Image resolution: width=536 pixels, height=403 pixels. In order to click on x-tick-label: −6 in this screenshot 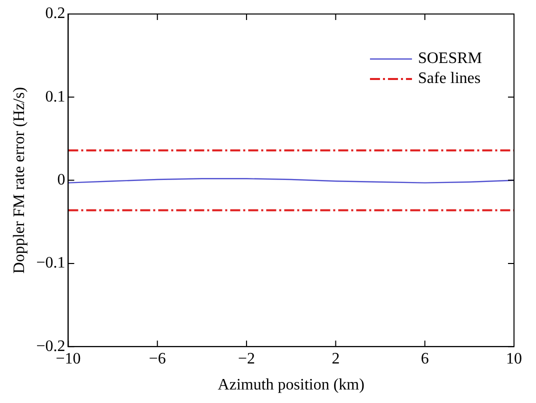, I will do `click(157, 359)`.